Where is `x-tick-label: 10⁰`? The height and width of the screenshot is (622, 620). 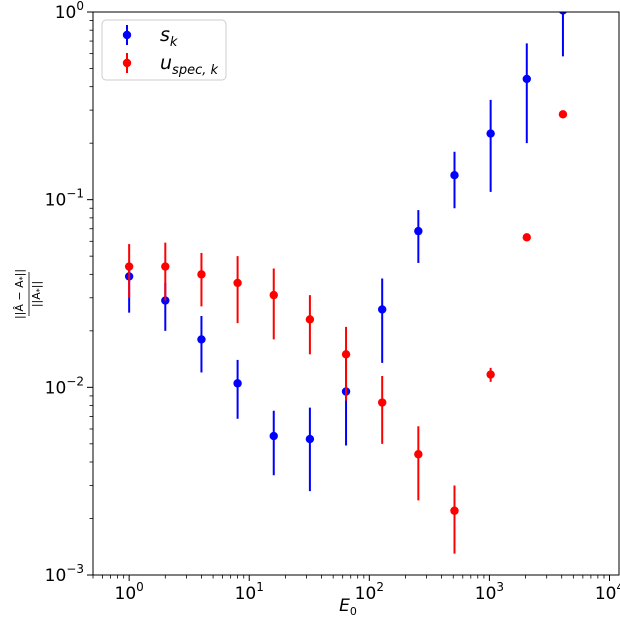 x-tick-label: 10⁰ is located at coordinates (129, 592).